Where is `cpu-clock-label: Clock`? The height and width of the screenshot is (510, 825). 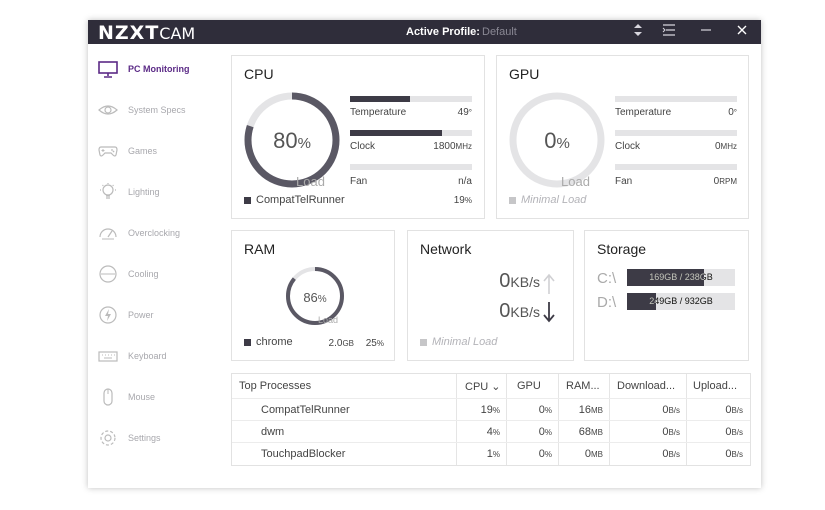
cpu-clock-label: Clock is located at coordinates (363, 146).